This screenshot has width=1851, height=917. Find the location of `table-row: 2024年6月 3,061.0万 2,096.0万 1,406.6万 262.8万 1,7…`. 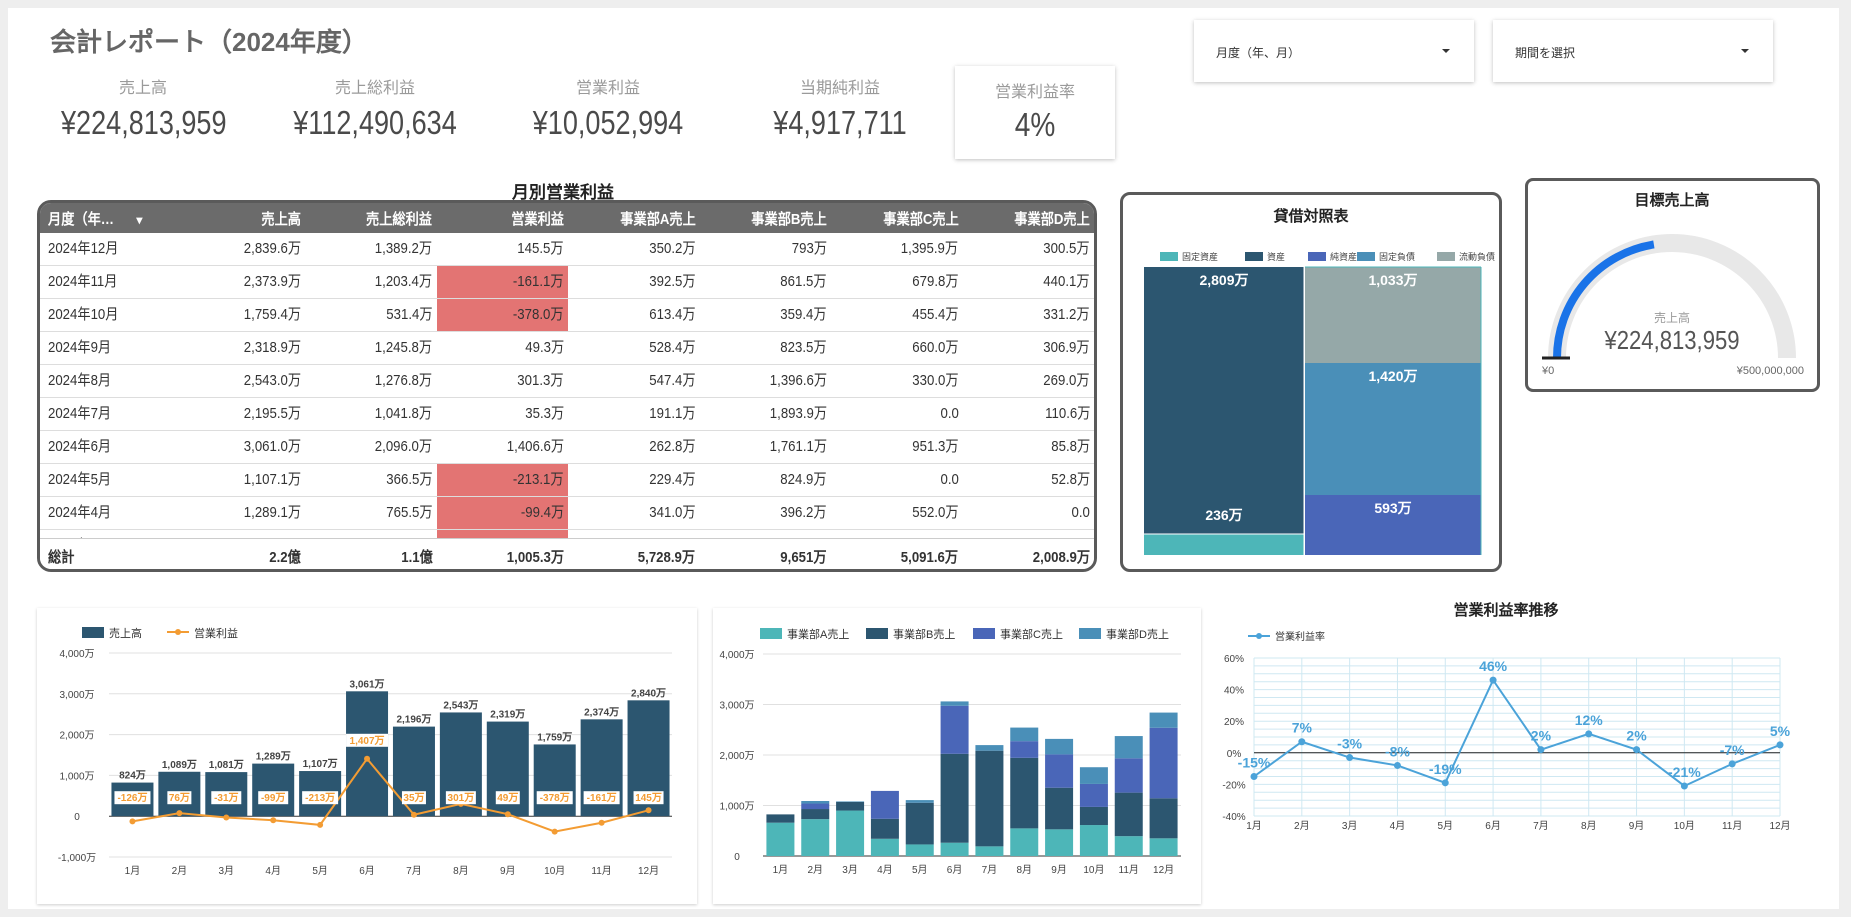

table-row: 2024年6月 3,061.0万 2,096.0万 1,406.6万 262.8万 1,7… is located at coordinates (567, 447).